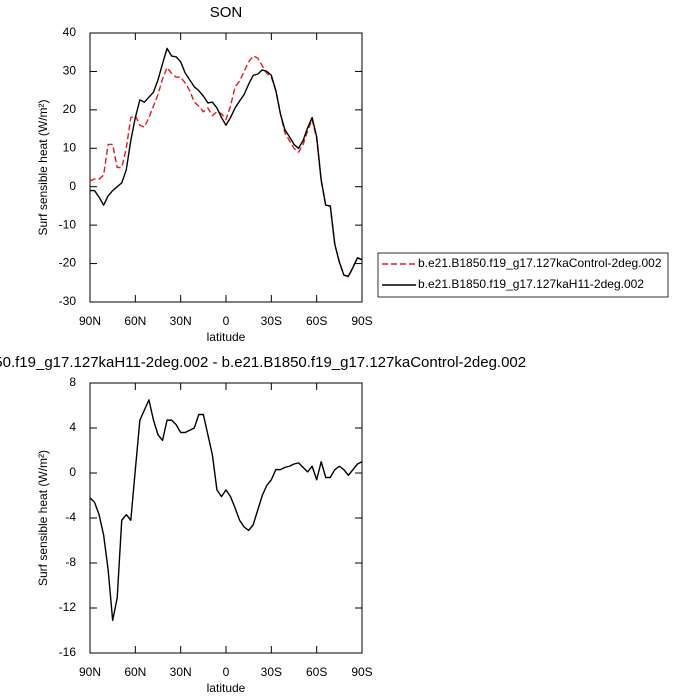 The height and width of the screenshot is (700, 700). Describe the element at coordinates (70, 562) in the screenshot. I see `y-tick-label: -8` at that location.